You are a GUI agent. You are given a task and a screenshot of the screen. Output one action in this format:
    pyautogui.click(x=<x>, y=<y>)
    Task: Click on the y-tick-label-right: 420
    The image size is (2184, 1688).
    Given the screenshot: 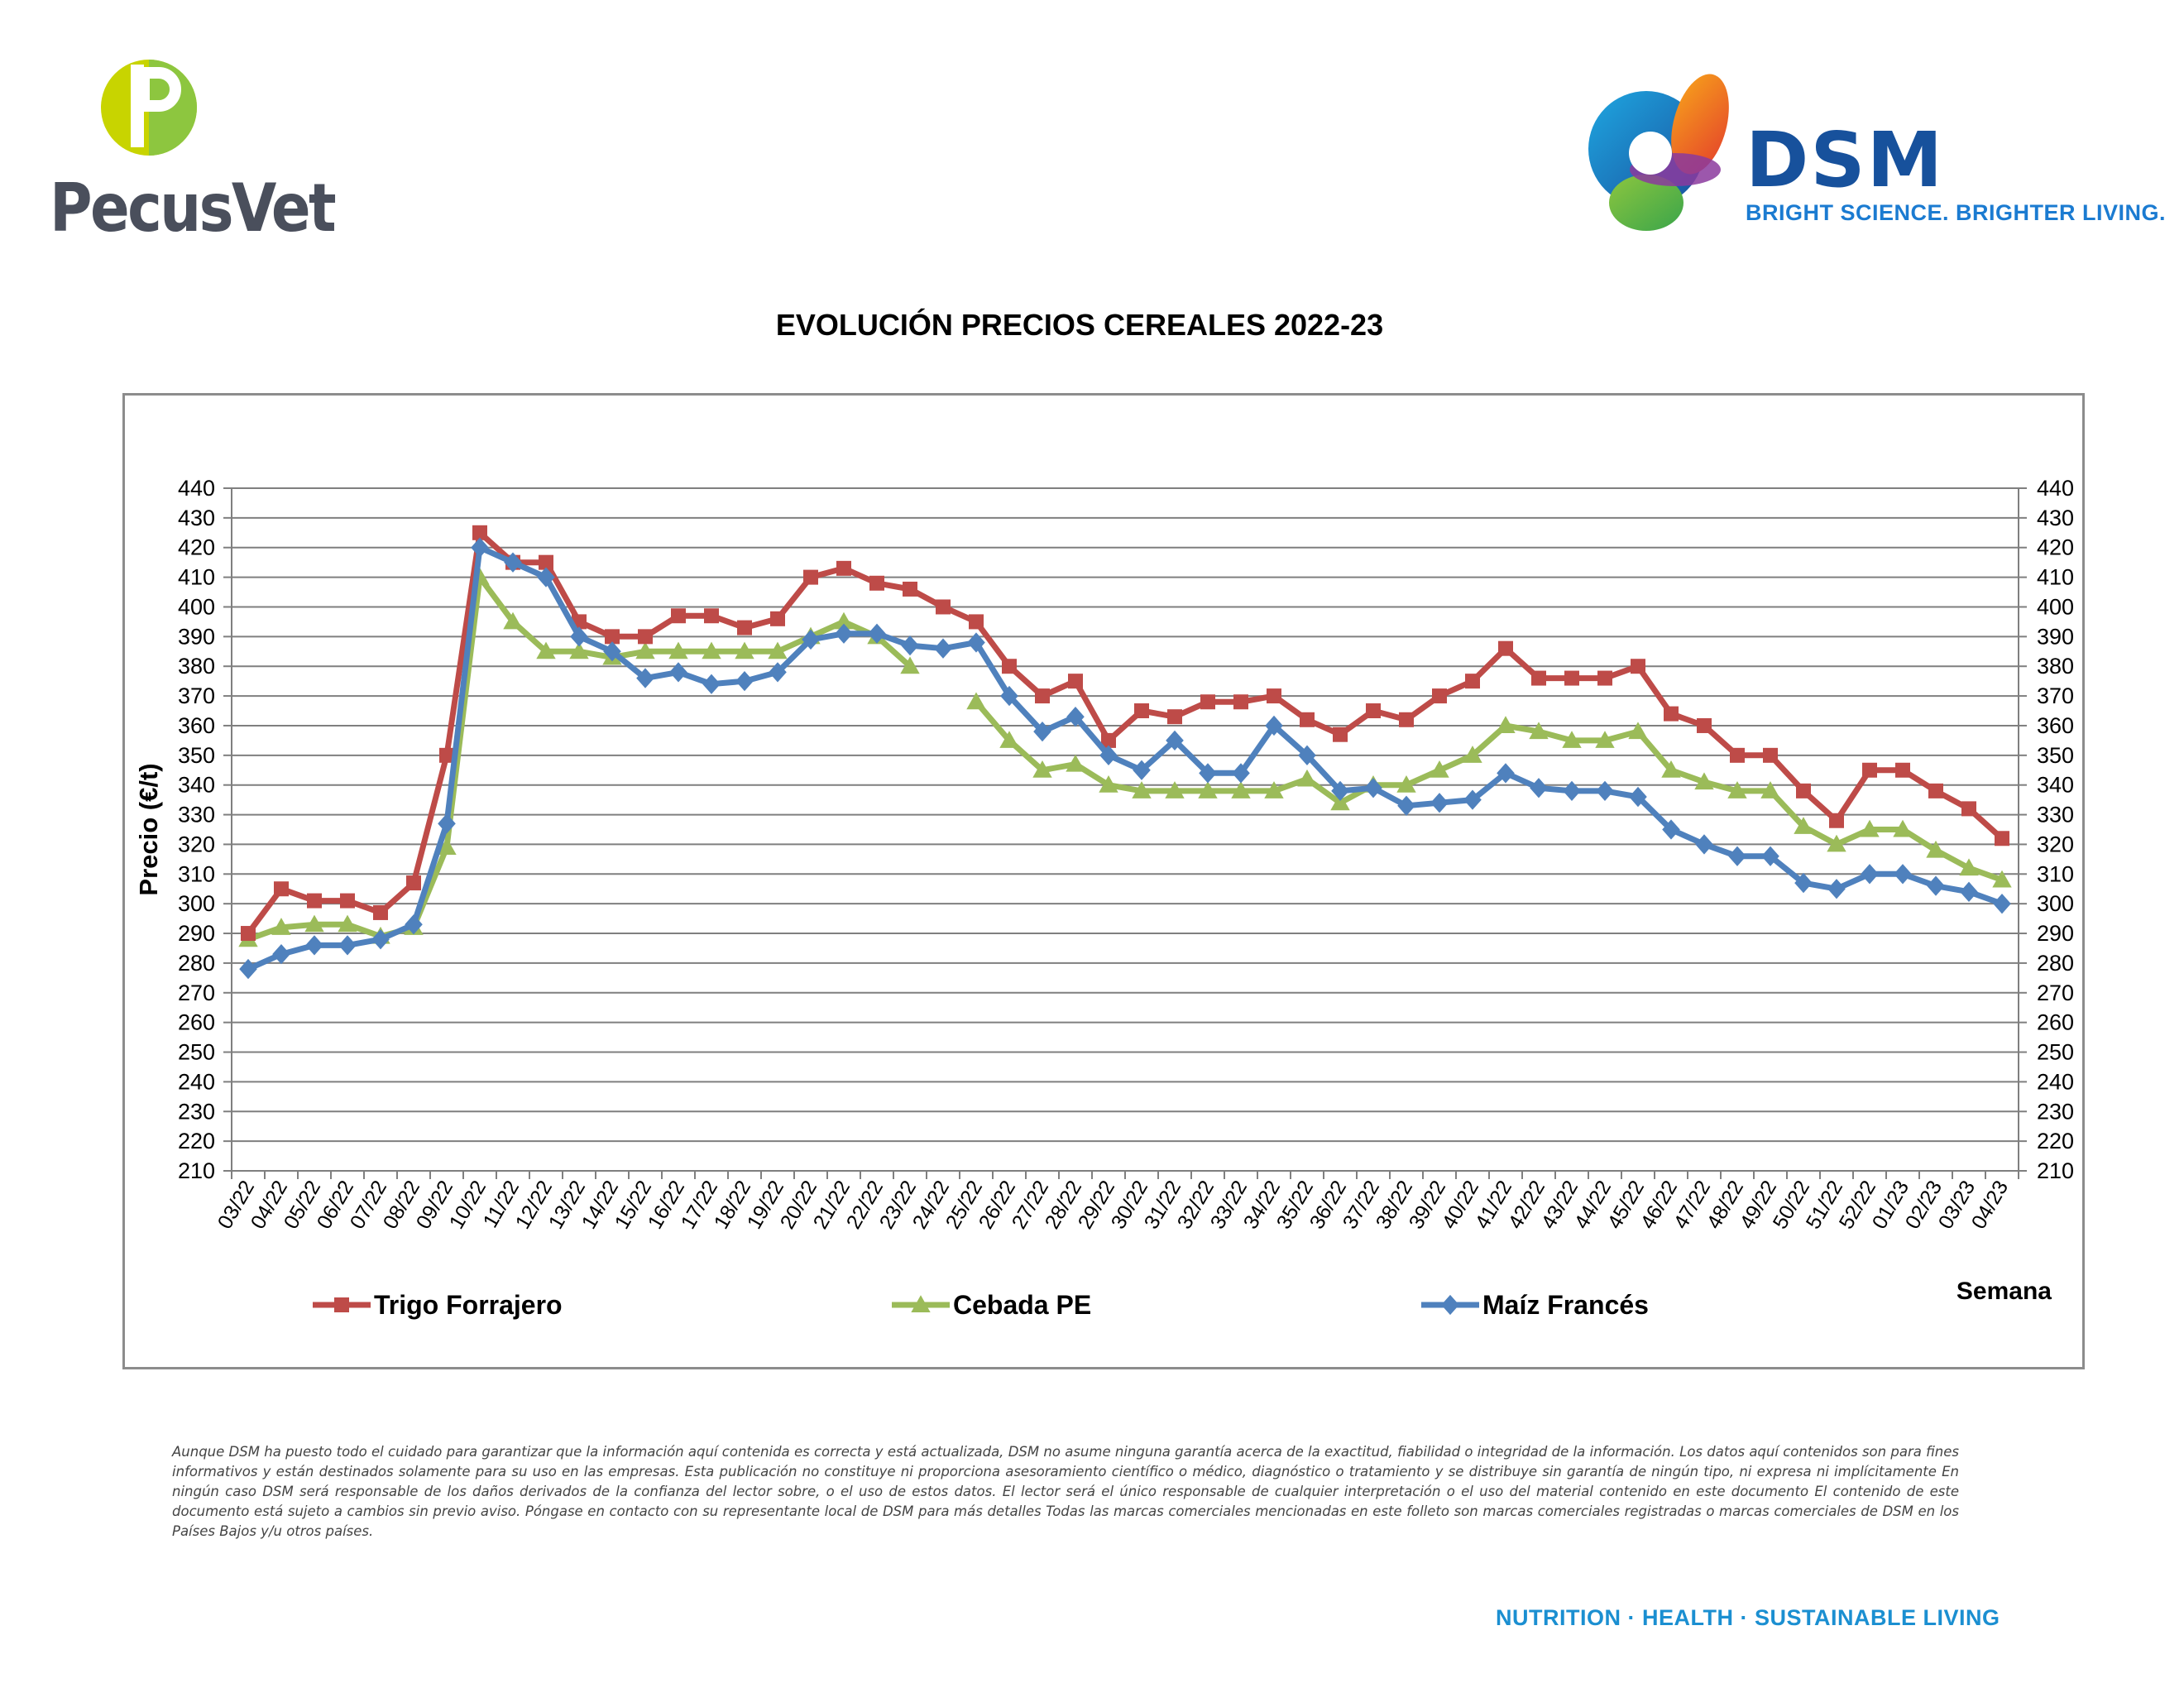 What is the action you would take?
    pyautogui.click(x=2055, y=547)
    